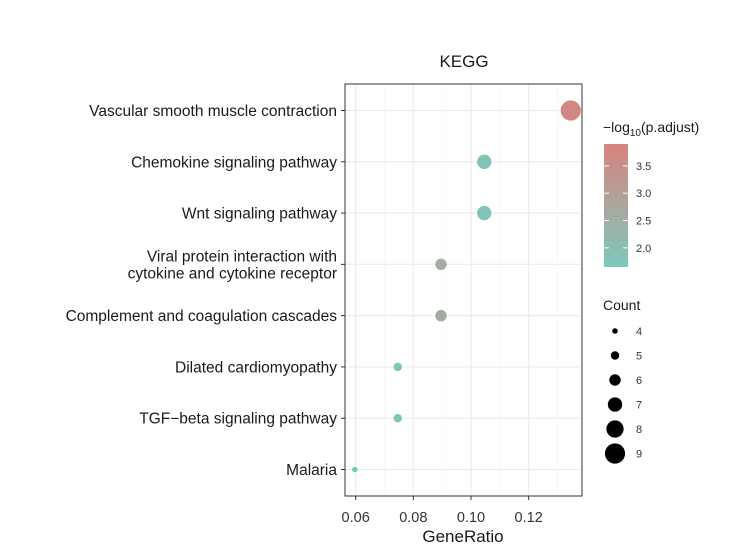 This screenshot has width=740, height=559. I want to click on y-tick-label: Malaria, so click(311, 470).